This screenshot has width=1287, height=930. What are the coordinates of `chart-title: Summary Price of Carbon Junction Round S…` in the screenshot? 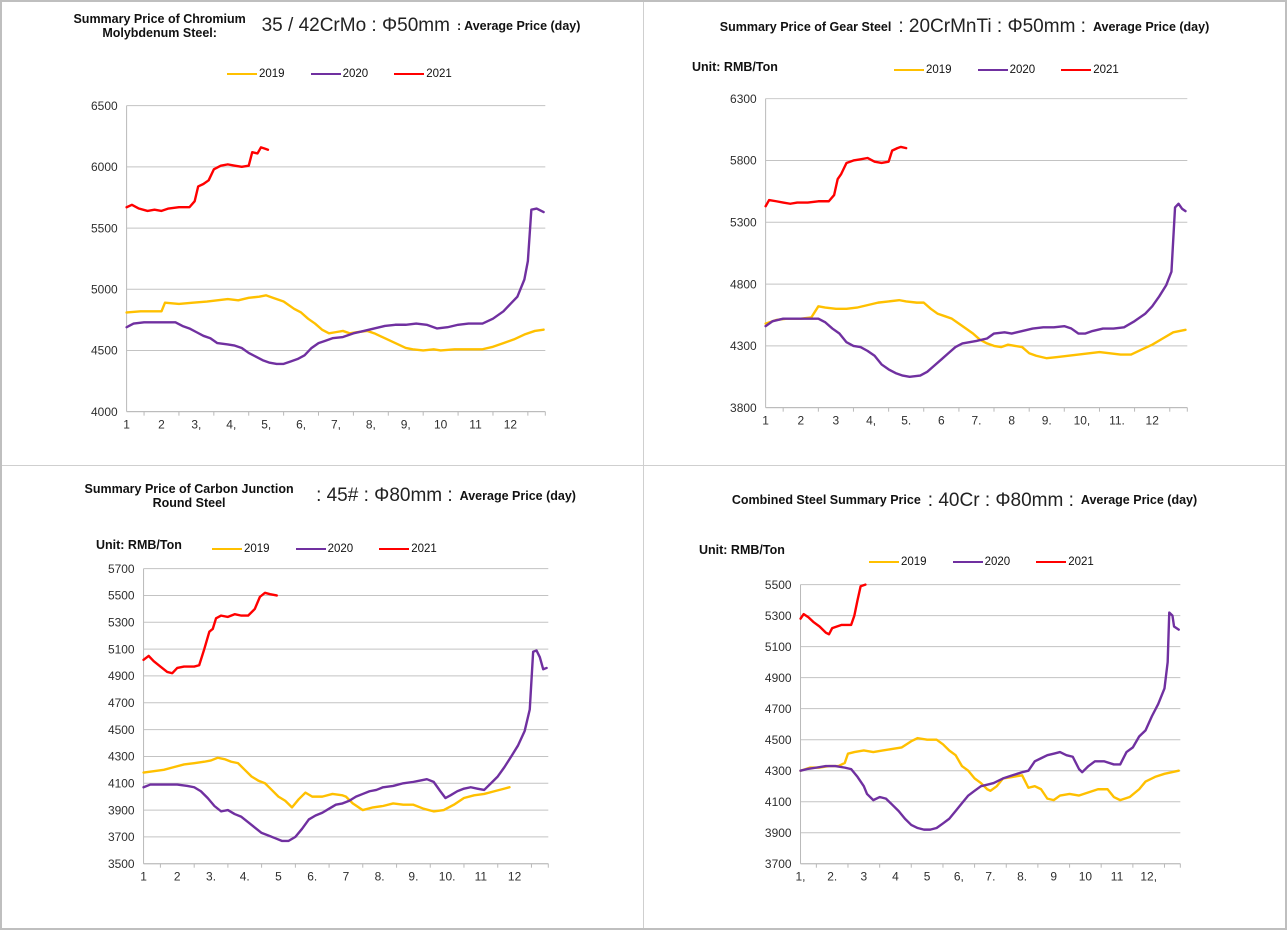 It's located at (322, 496).